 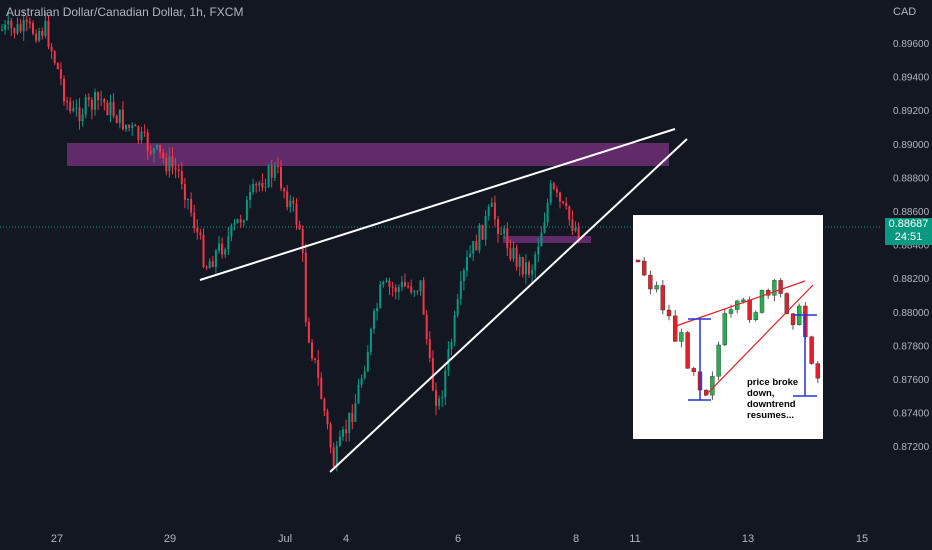 What do you see at coordinates (437, 204) in the screenshot?
I see `wedge-upper-line` at bounding box center [437, 204].